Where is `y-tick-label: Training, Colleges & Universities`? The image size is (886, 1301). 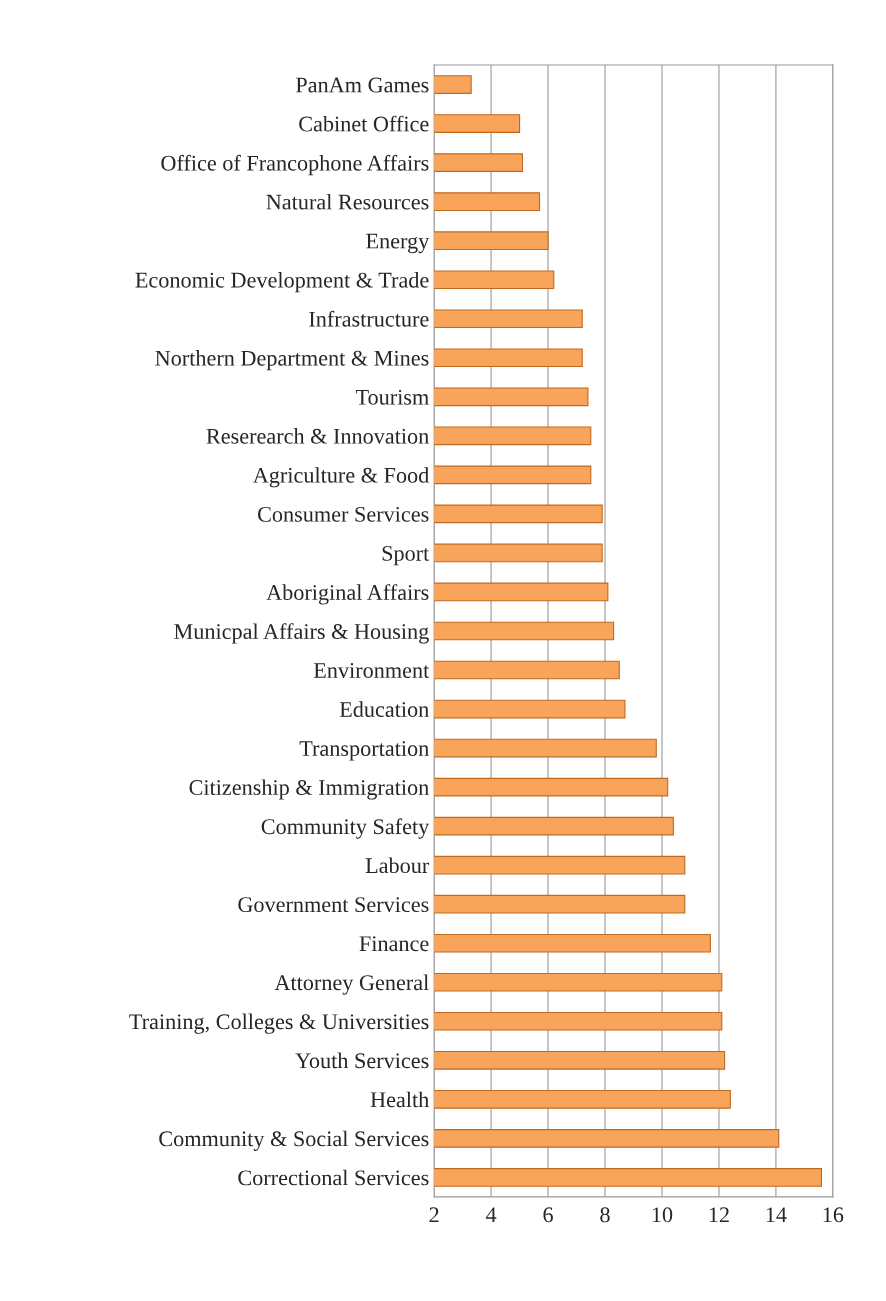 y-tick-label: Training, Colleges & Universities is located at coordinates (279, 1023).